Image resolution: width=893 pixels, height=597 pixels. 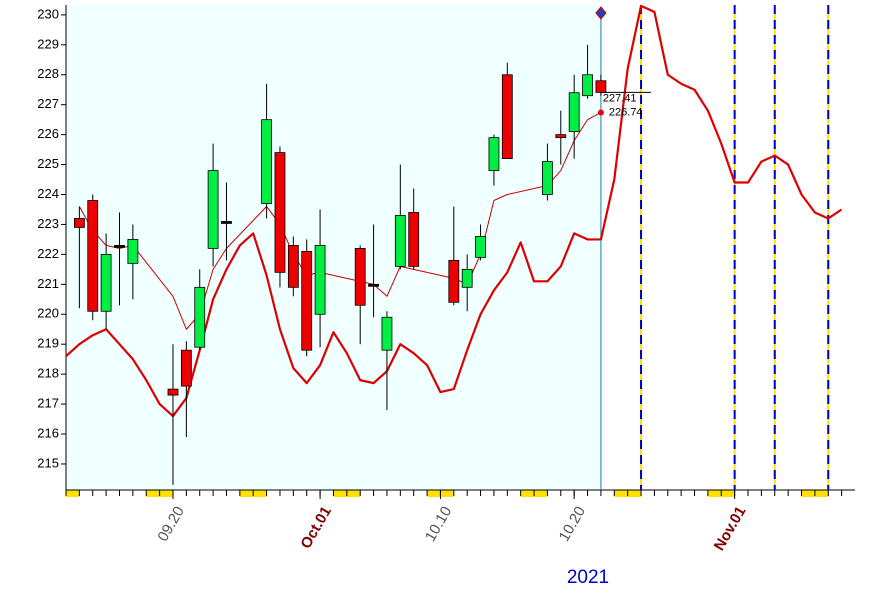 I want to click on last-ma-label: 226.74, so click(x=626, y=112).